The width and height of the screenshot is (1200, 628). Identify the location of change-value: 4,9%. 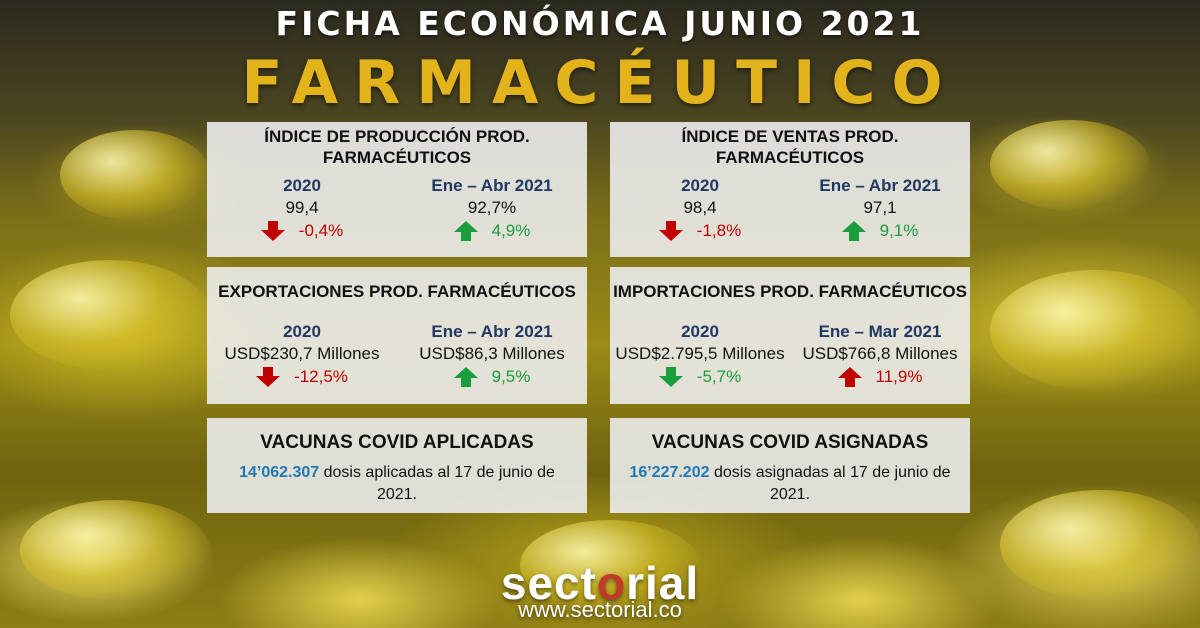
(511, 230).